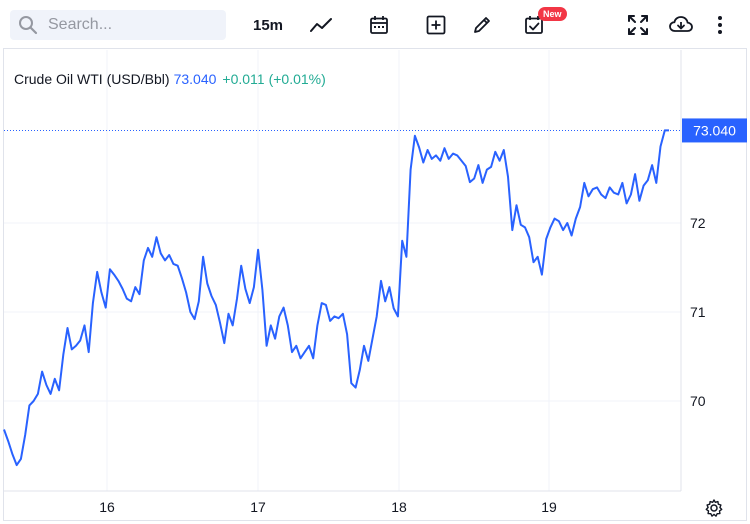  What do you see at coordinates (399, 507) in the screenshot?
I see `x-tick-label: 18` at bounding box center [399, 507].